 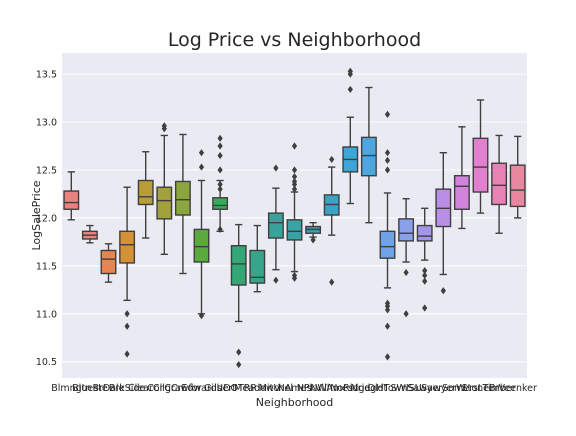 I want to click on y-tick-label: 12.5, so click(x=46, y=170).